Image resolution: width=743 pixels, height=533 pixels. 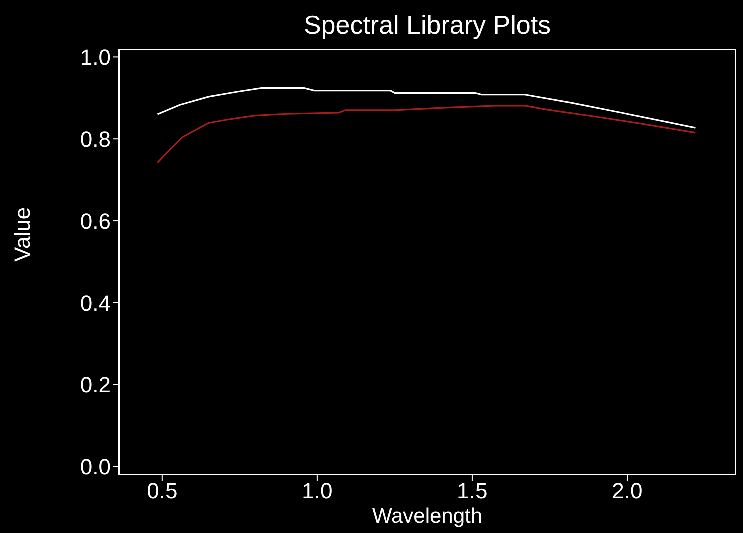 What do you see at coordinates (627, 491) in the screenshot?
I see `x-tick-label: 2.0` at bounding box center [627, 491].